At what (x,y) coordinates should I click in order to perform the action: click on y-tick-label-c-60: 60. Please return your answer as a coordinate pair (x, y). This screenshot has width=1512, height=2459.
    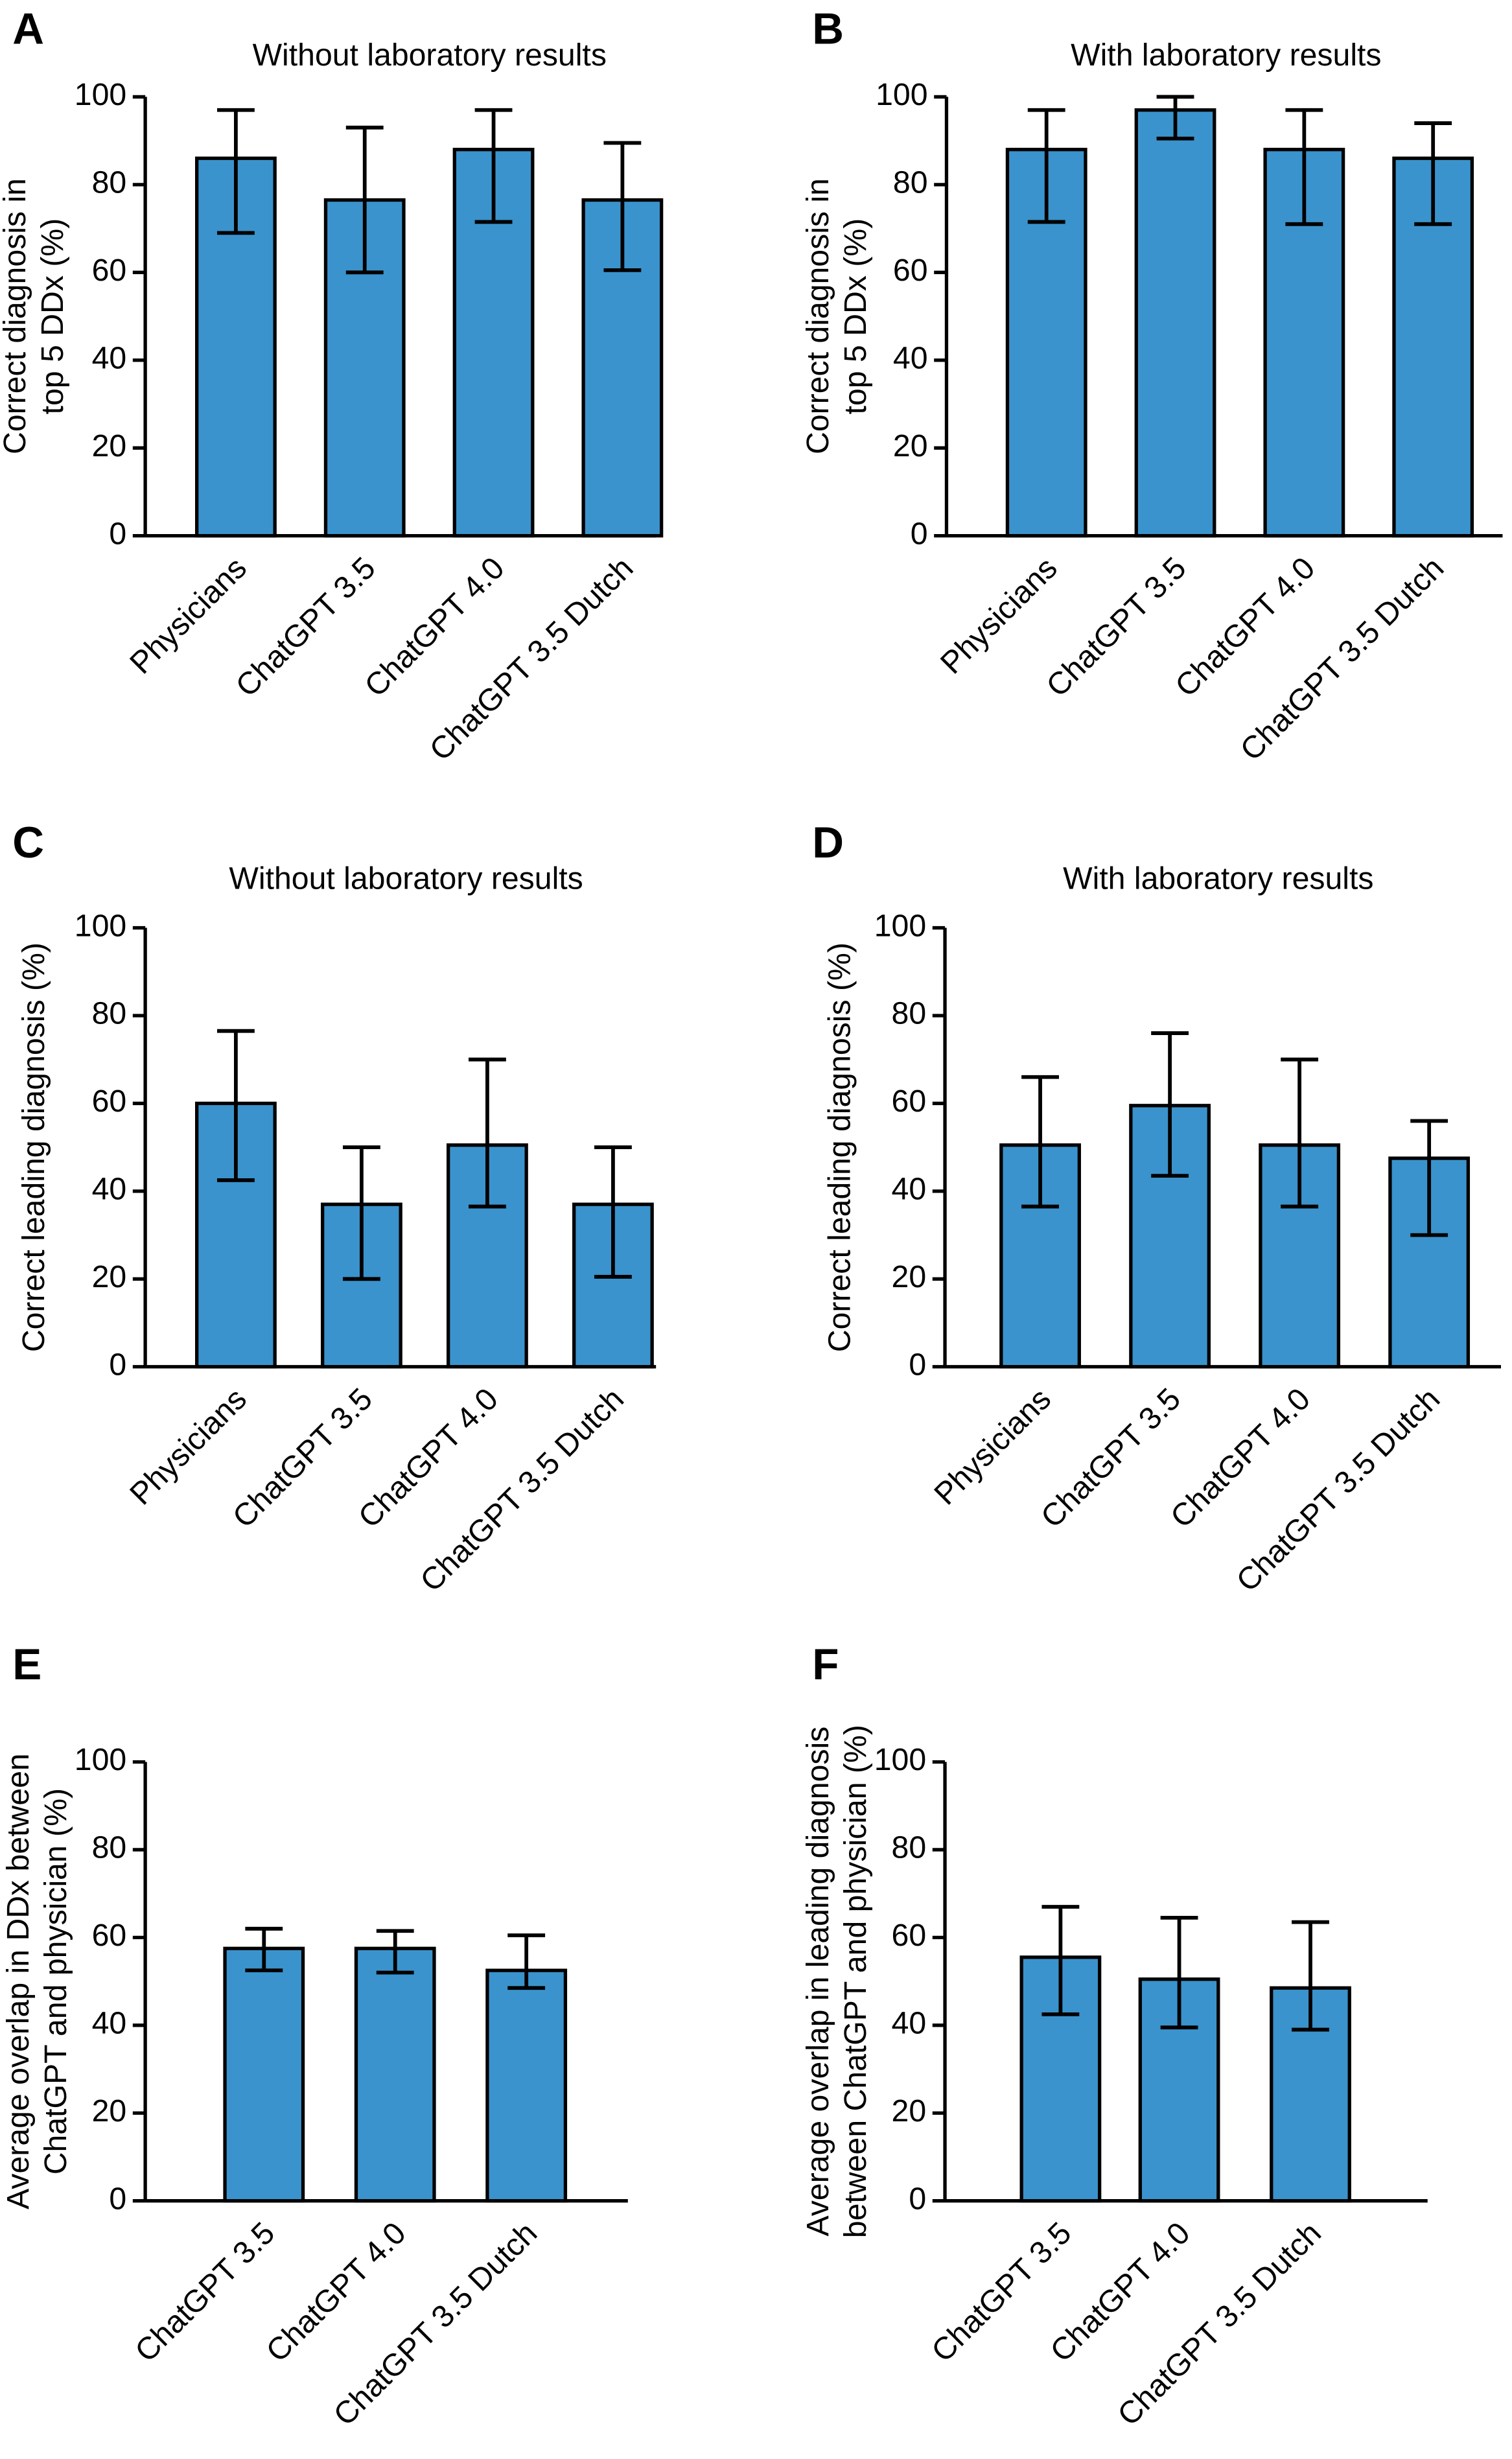
    Looking at the image, I should click on (109, 1102).